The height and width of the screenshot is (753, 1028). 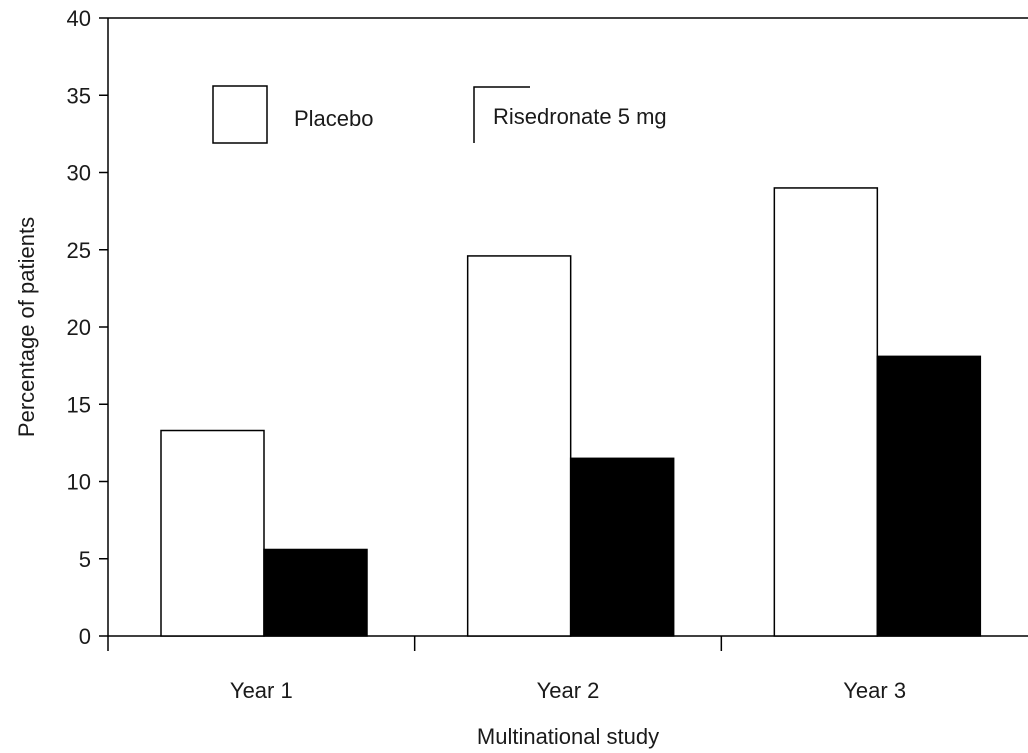 I want to click on y-tick-label: 20, so click(x=79, y=327).